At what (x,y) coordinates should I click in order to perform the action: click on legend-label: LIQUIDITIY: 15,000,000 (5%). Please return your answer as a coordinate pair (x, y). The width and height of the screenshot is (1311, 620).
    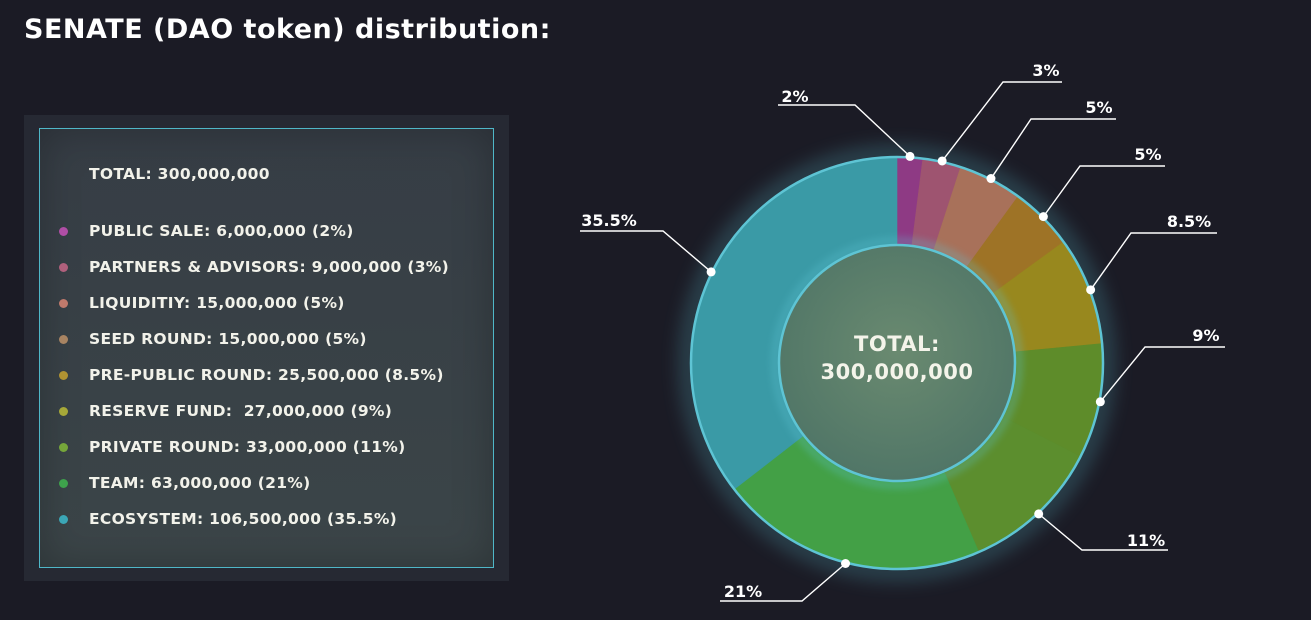
    Looking at the image, I should click on (217, 303).